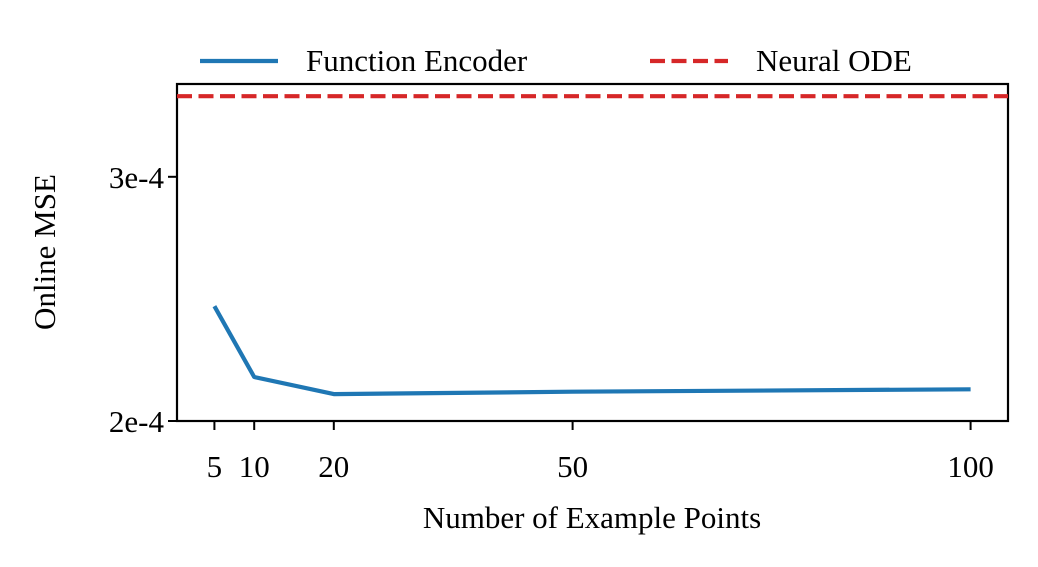 Image resolution: width=1038 pixels, height=567 pixels. I want to click on x-tick-label: 10, so click(254, 466).